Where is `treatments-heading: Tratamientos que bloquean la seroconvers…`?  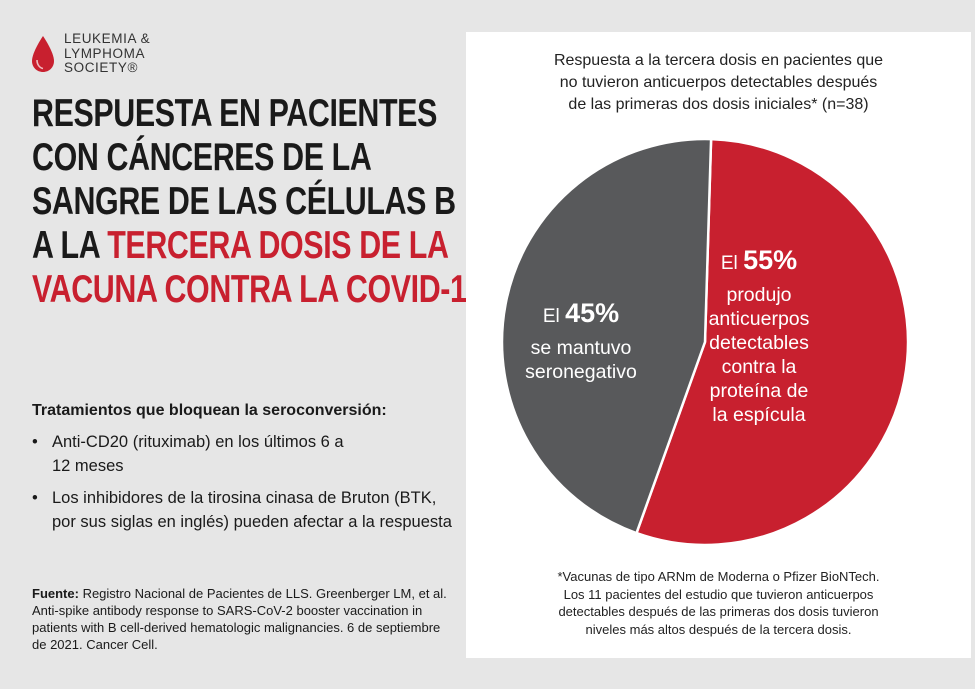 treatments-heading: Tratamientos que bloquean la seroconvers… is located at coordinates (209, 410).